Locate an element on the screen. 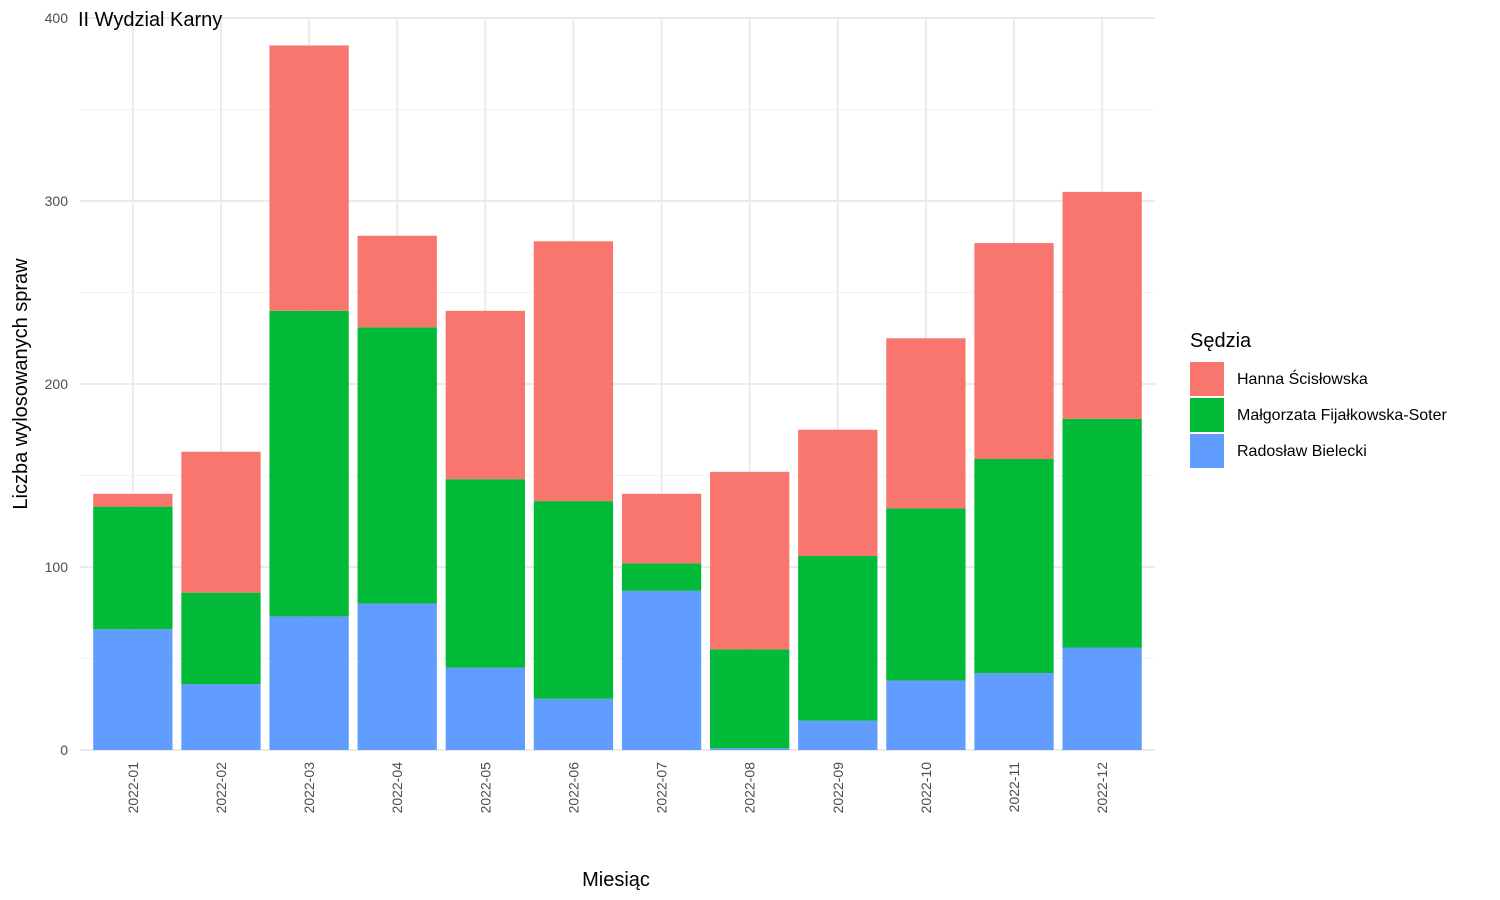  x-tick-label: 2022-10 is located at coordinates (926, 788).